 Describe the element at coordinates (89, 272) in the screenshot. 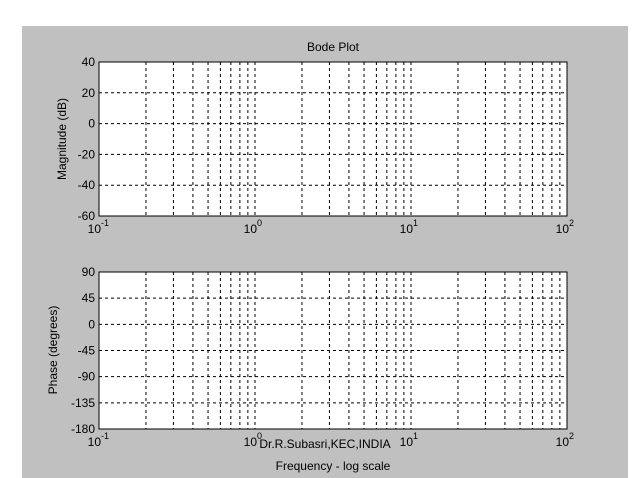

I see `y-tick-label: 90` at that location.